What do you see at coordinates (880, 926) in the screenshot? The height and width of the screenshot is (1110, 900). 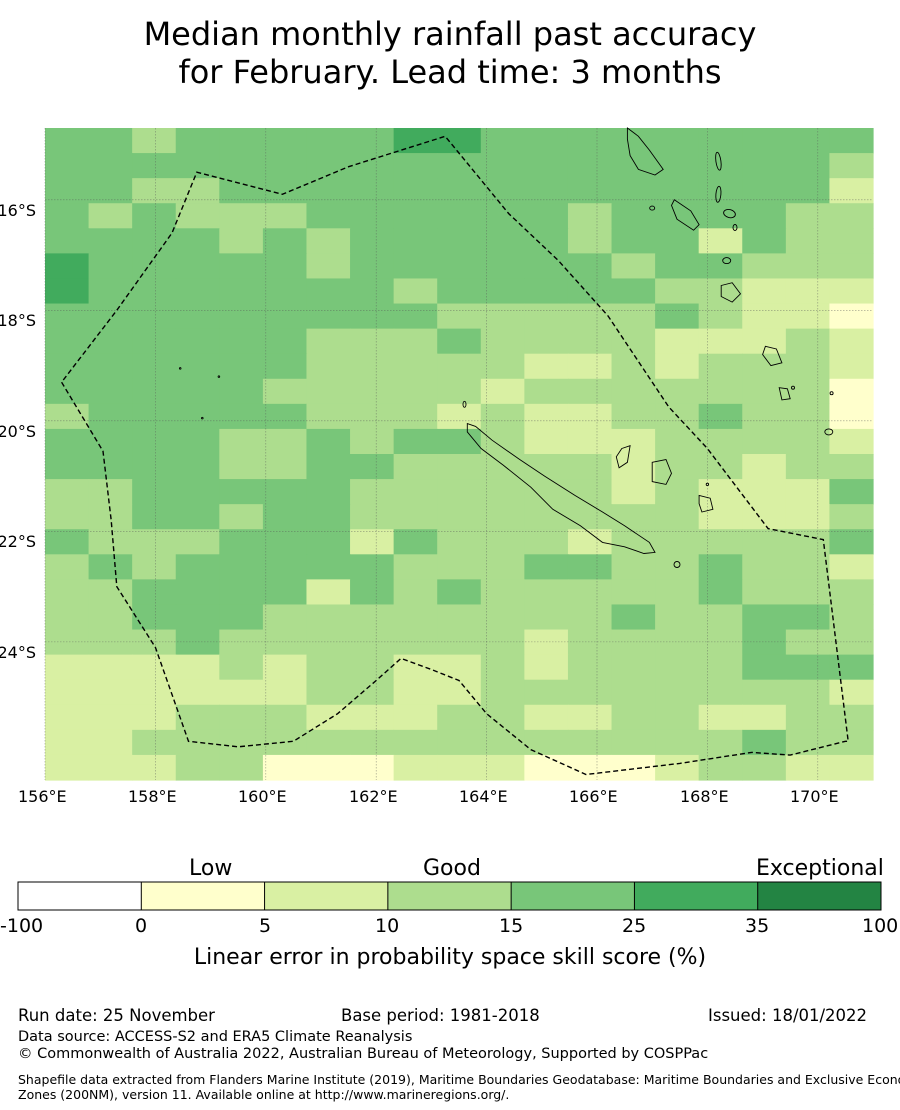 I see `colorbar-tick: 100` at bounding box center [880, 926].